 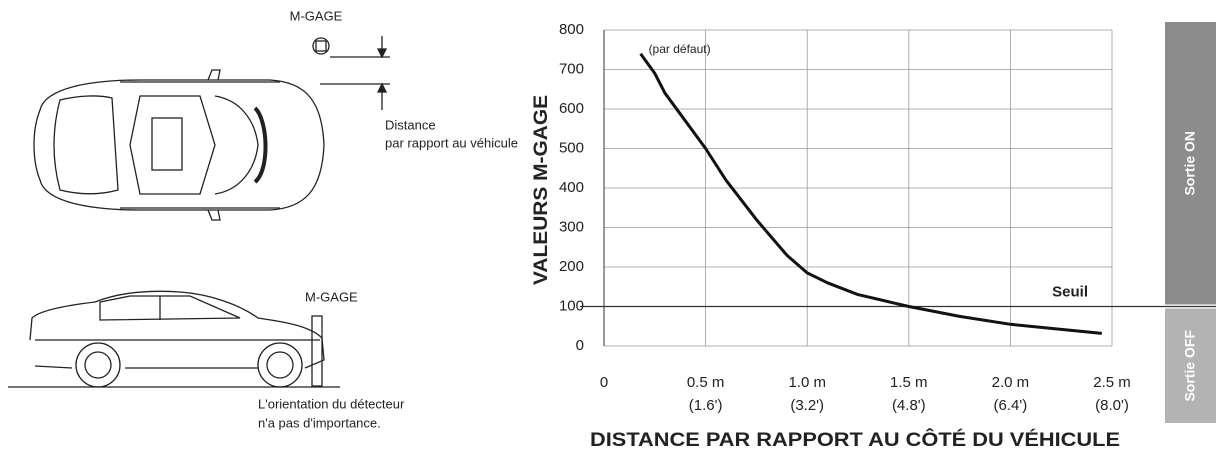 I want to click on threshold-label: Seuil, so click(x=1070, y=291).